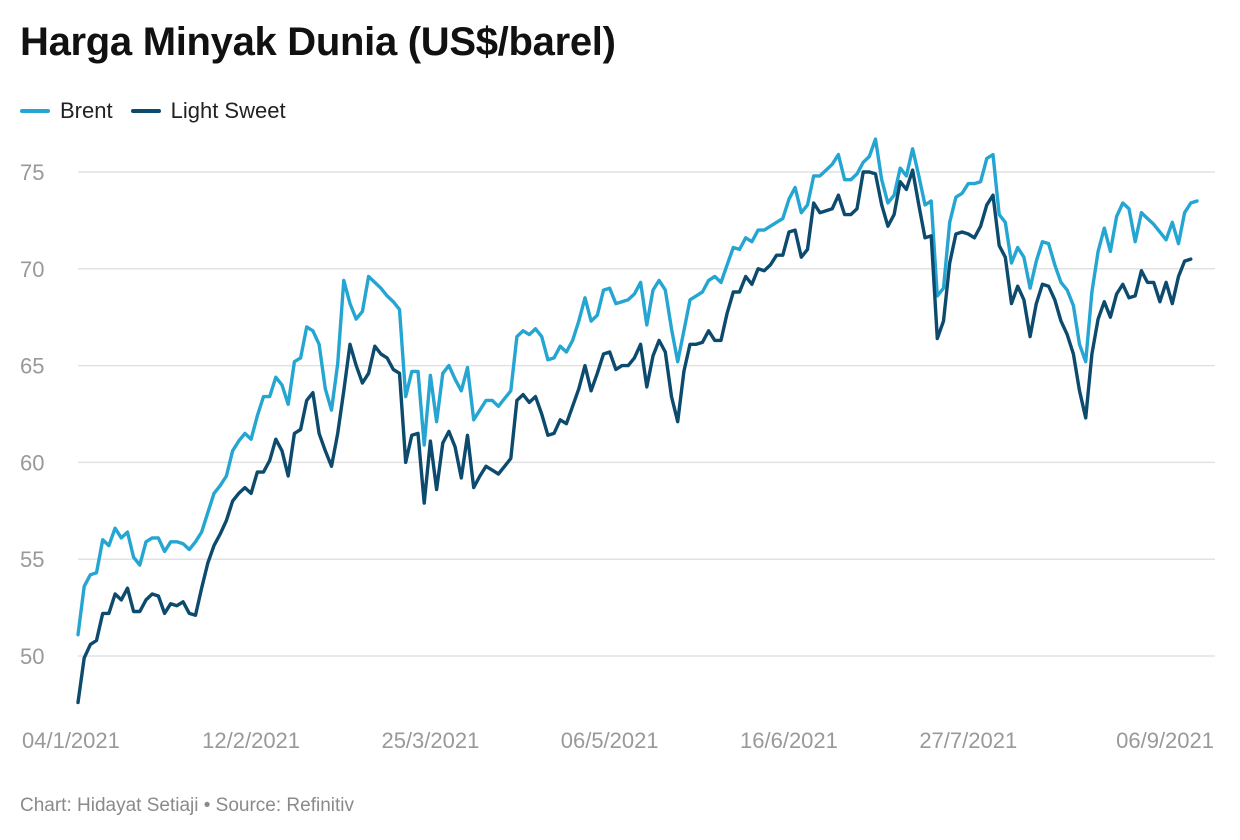 The height and width of the screenshot is (840, 1240). What do you see at coordinates (968, 740) in the screenshot?
I see `x-tick-label: 27/7/2021` at bounding box center [968, 740].